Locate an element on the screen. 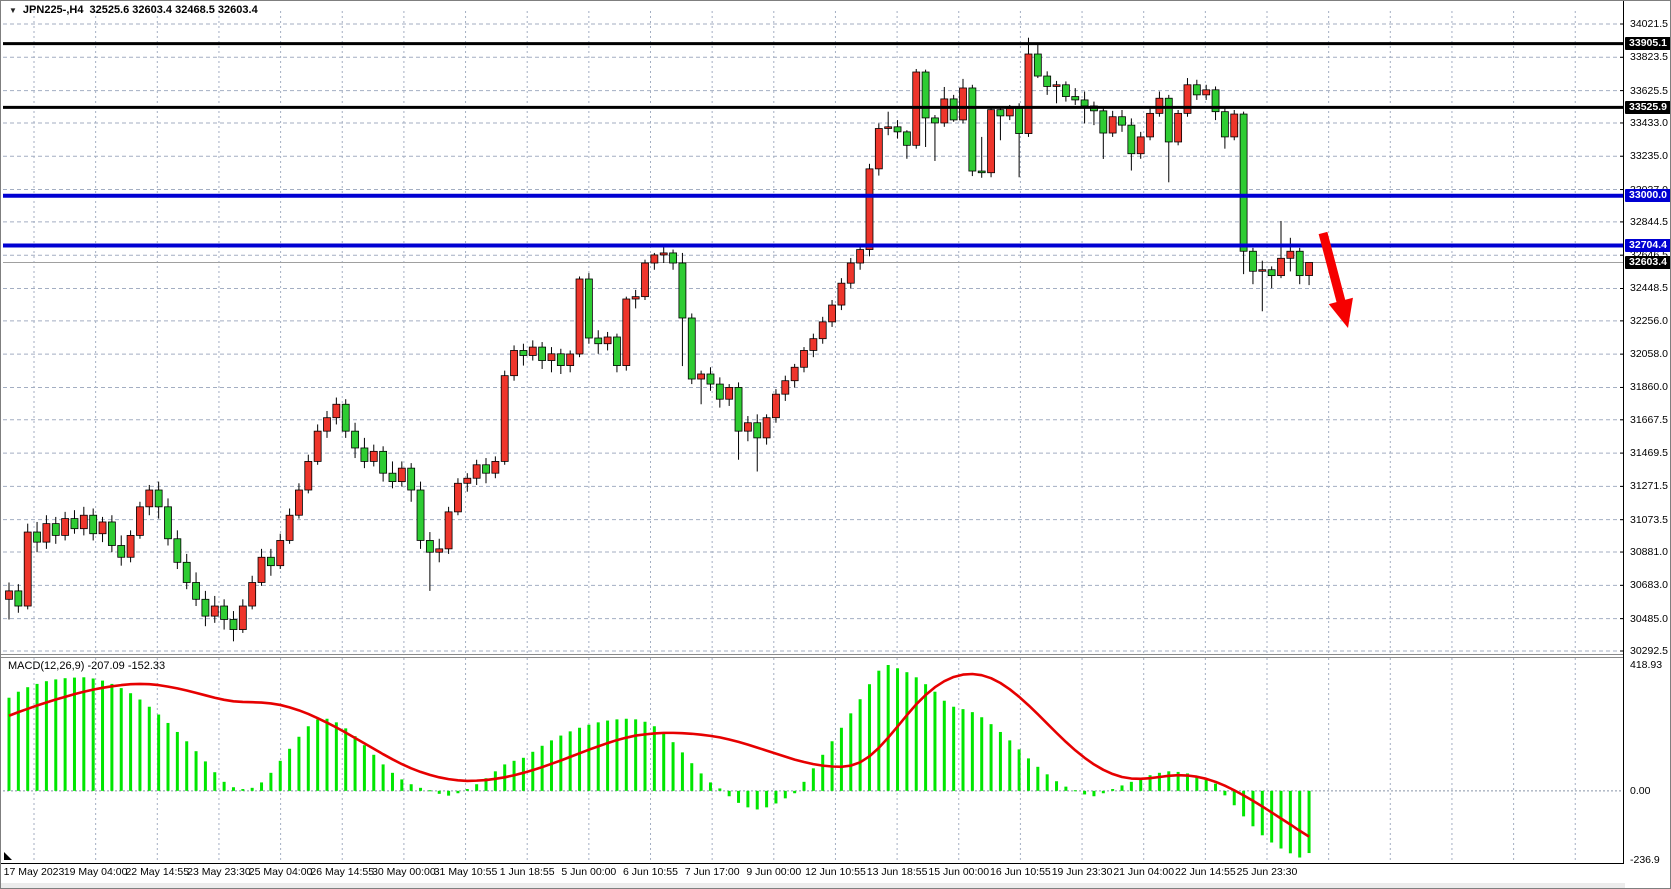 Image resolution: width=1671 pixels, height=889 pixels. price-axis-label: 31073.5 is located at coordinates (1649, 519).